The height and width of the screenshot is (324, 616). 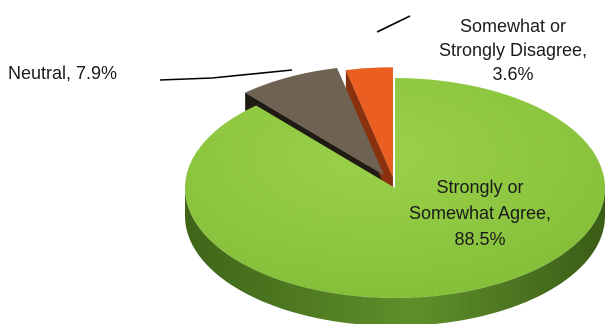 I want to click on slice-disagree-label-line: 3.6%, so click(x=512, y=74).